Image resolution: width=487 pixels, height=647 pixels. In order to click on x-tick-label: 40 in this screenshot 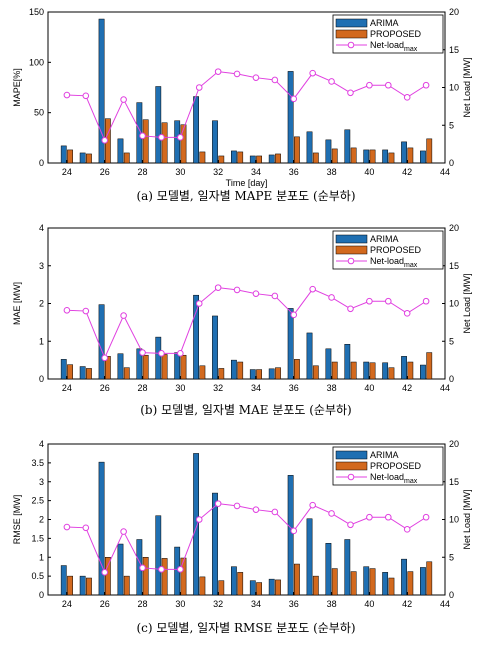, I will do `click(369, 172)`.